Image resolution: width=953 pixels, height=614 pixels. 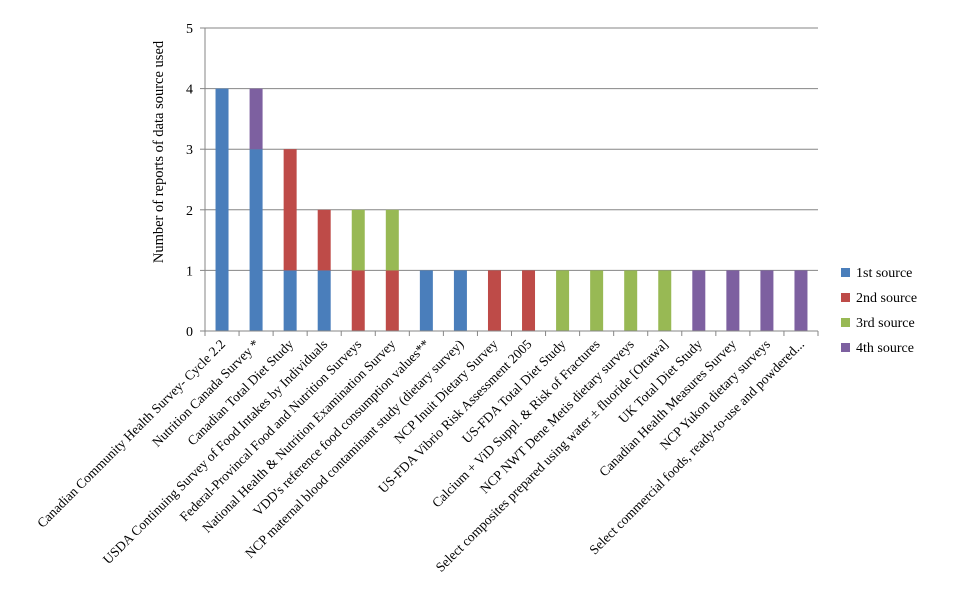 I want to click on legend: 1st source 2nd source 3rd source 4th source, so click(x=879, y=311).